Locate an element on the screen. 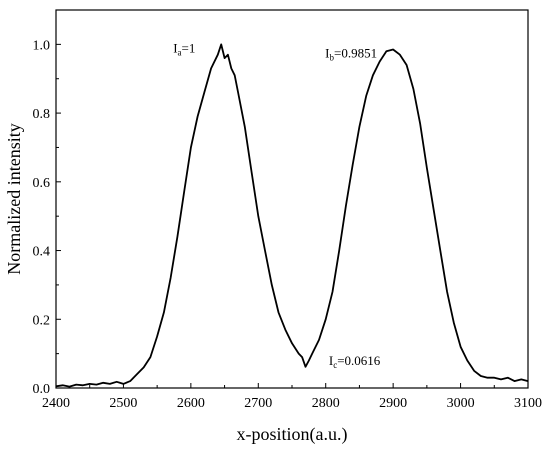  x-axis: 2400 2500 2600 2700 2800 2900 3000 3100 is located at coordinates (292, 397).